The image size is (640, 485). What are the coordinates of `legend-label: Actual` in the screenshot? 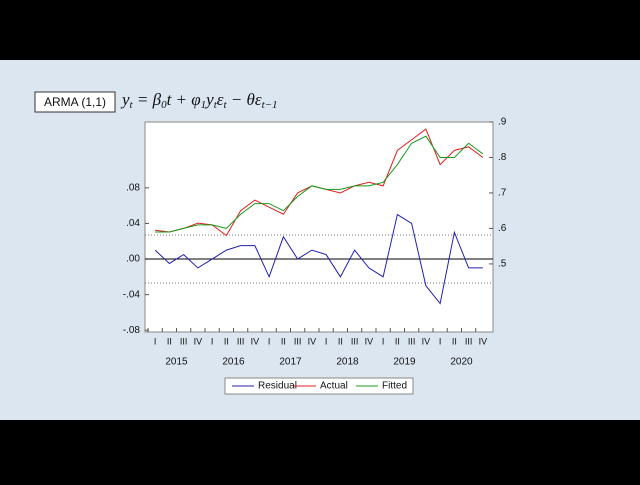 It's located at (334, 386).